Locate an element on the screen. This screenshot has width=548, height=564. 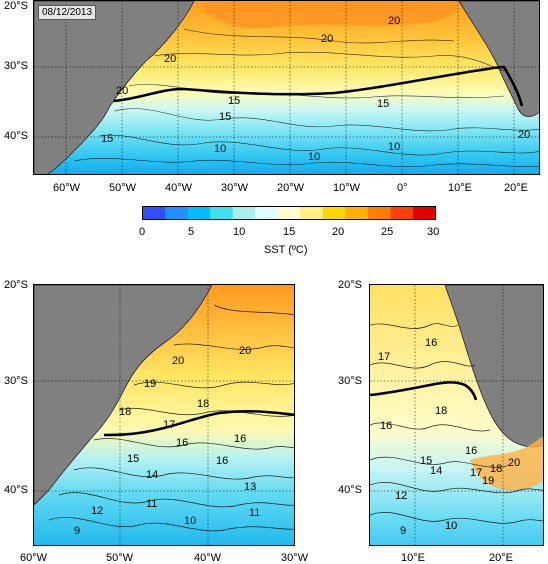
left-y-label: 40°S is located at coordinates (16, 490).